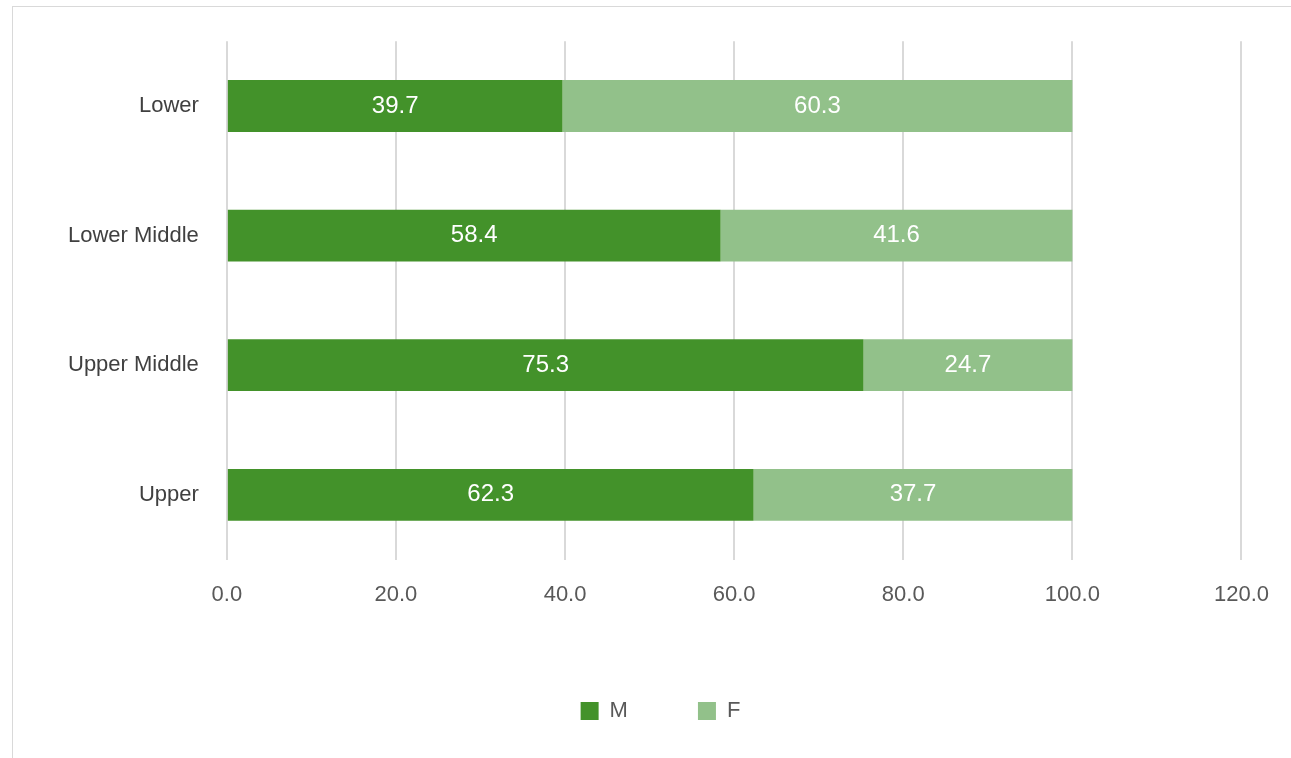 The image size is (1291, 758). Describe the element at coordinates (168, 105) in the screenshot. I see `y-tick-label: Lower` at that location.